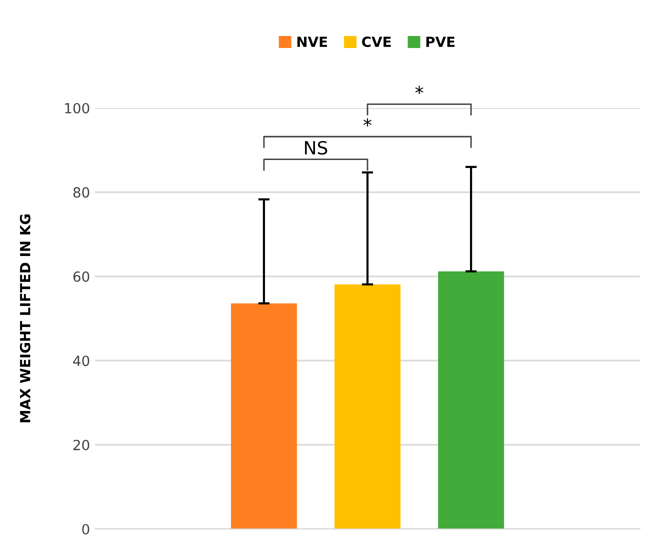 This screenshot has height=544, width=657. I want to click on legend-label: NVE, so click(312, 41).